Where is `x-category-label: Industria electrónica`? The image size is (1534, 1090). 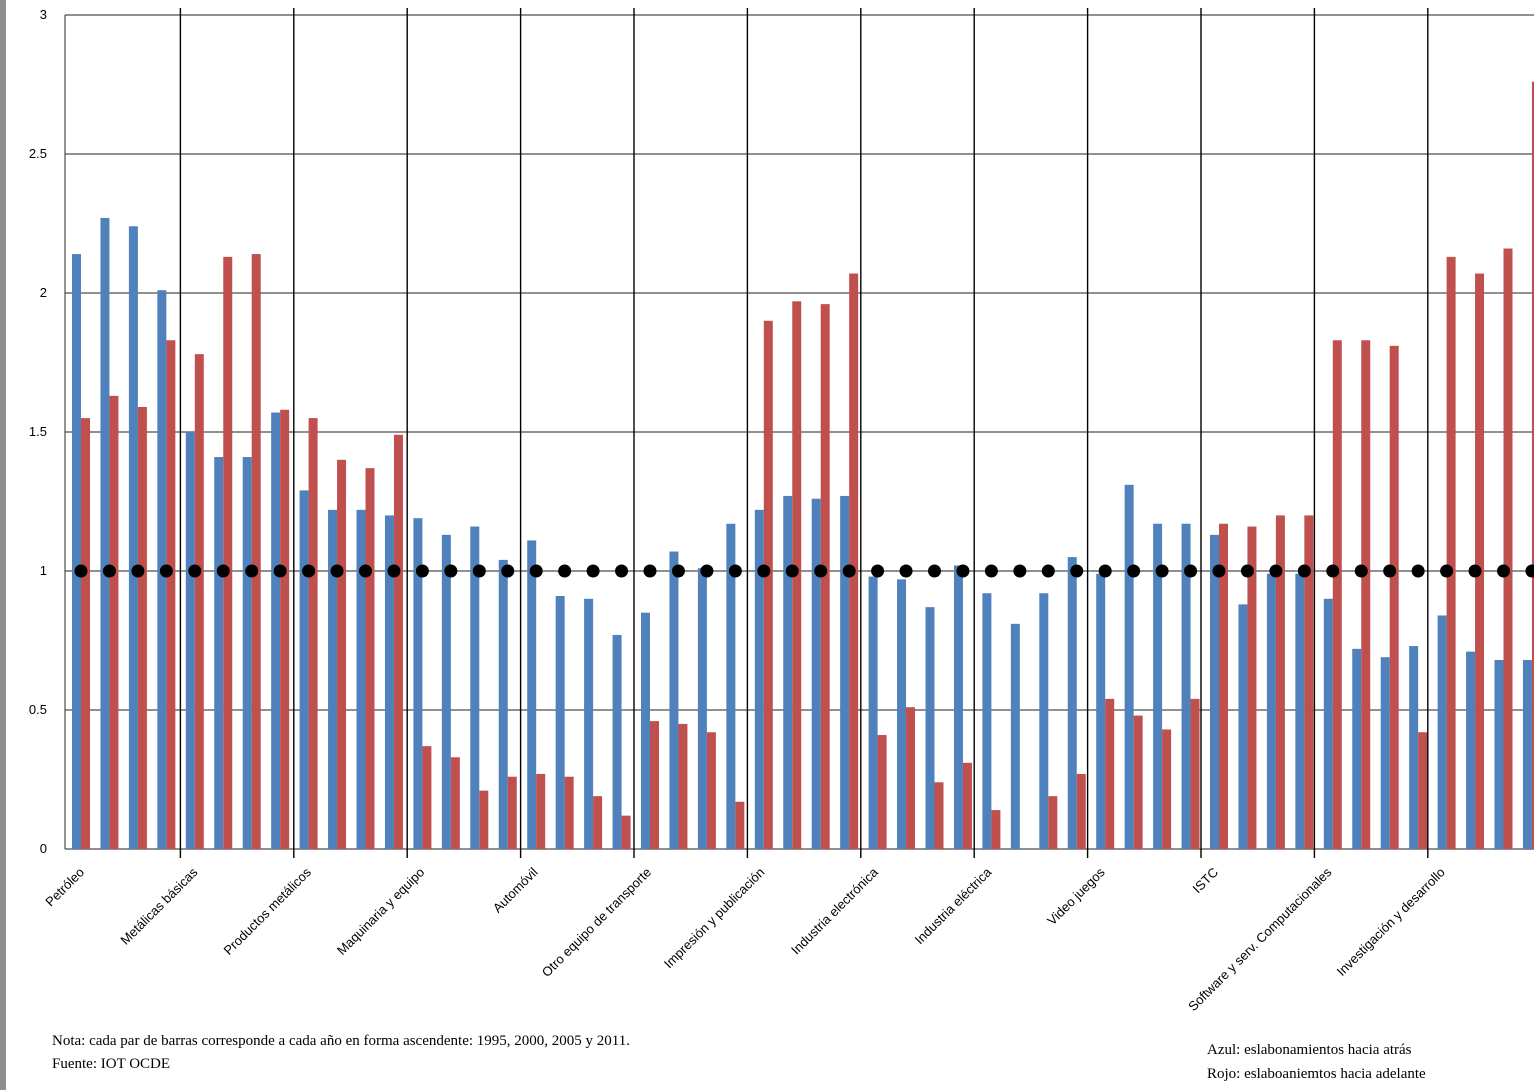
x-category-label: Industria electrónica is located at coordinates (834, 910).